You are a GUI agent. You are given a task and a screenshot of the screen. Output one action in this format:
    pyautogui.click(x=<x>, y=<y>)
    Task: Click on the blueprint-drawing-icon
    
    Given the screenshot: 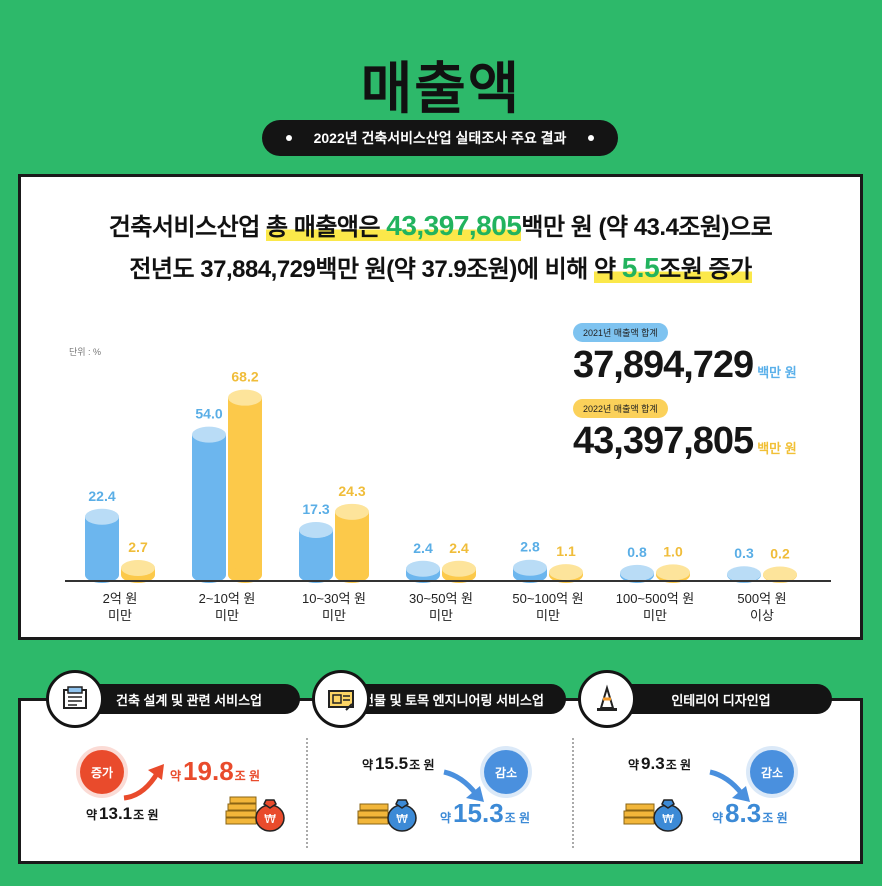 What is the action you would take?
    pyautogui.click(x=341, y=699)
    